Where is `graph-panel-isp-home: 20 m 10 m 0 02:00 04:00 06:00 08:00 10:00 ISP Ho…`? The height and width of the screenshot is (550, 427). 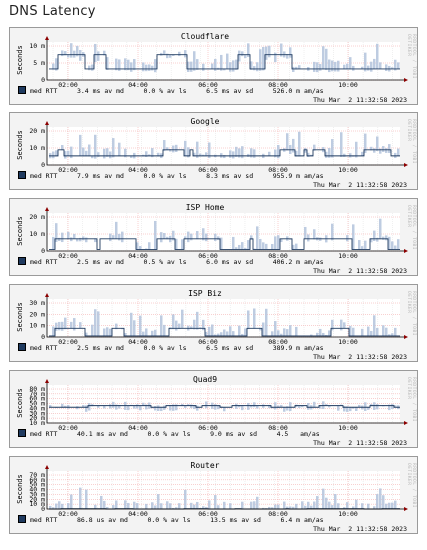
graph-panel-isp-home: 20 m 10 m 0 02:00 04:00 06:00 08:00 10:00 ISP Ho… is located at coordinates (213, 237).